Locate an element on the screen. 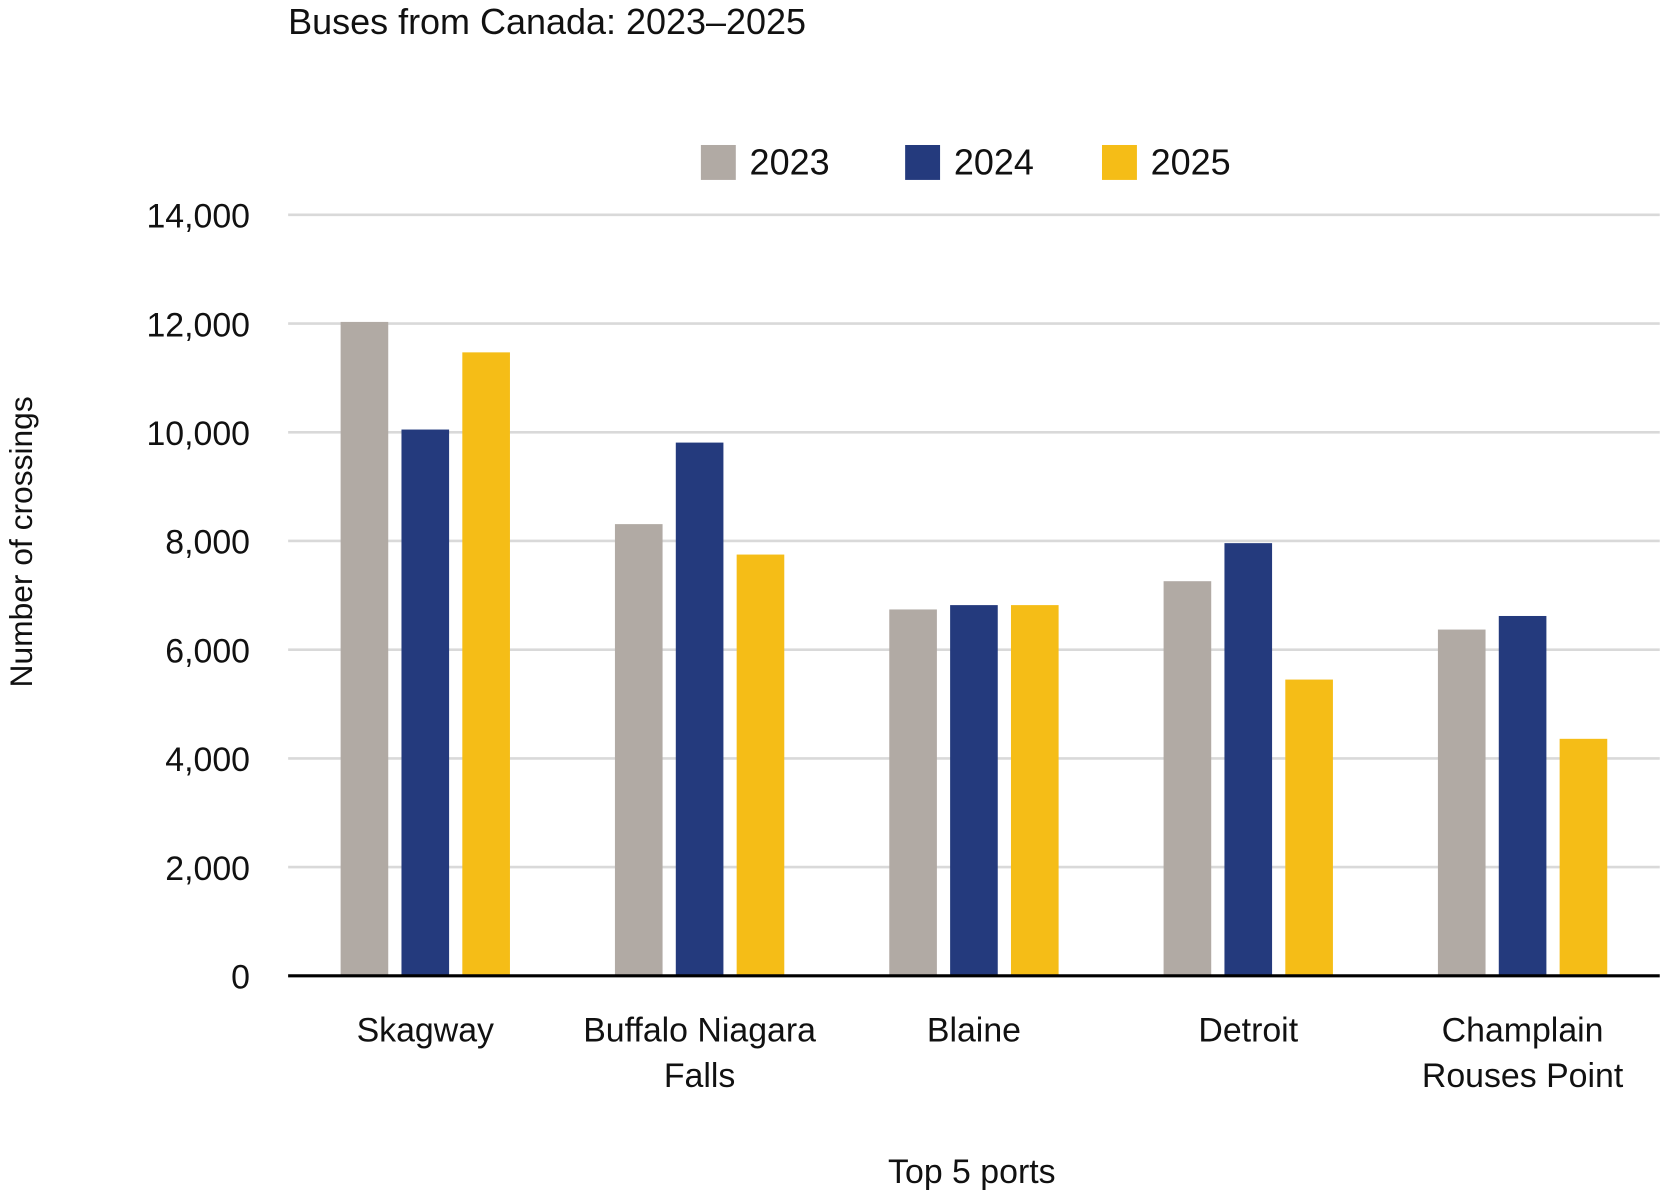  y-tick-label: 12,000 is located at coordinates (198, 325).